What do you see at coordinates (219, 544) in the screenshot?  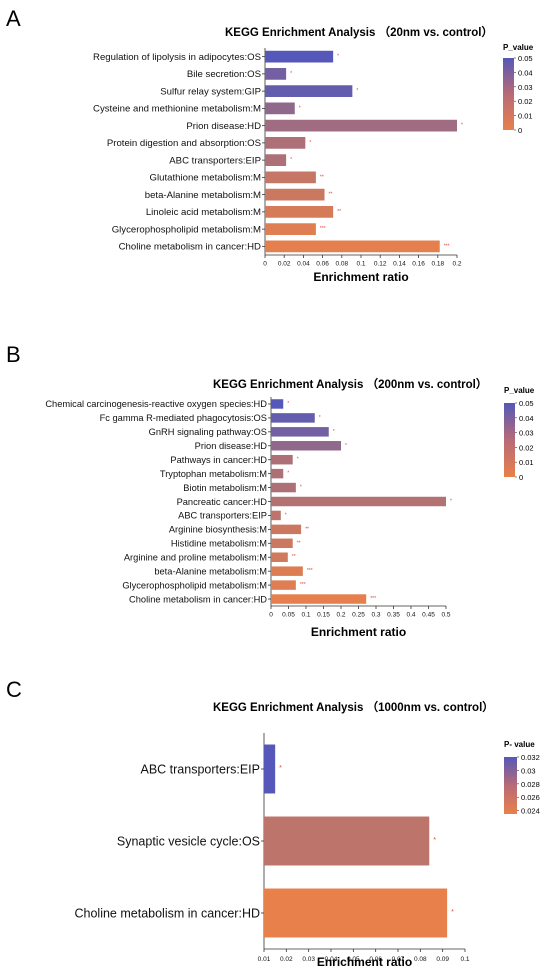 I see `category-label: Histidine metabolism:M` at bounding box center [219, 544].